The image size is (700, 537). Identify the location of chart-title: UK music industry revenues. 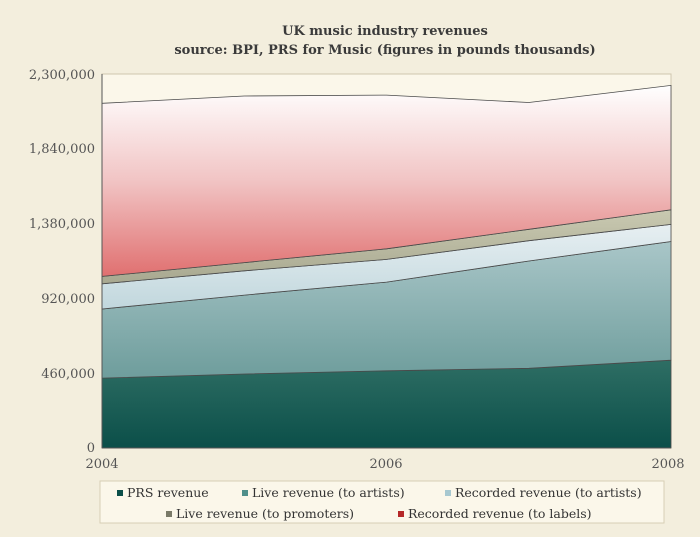
(385, 31).